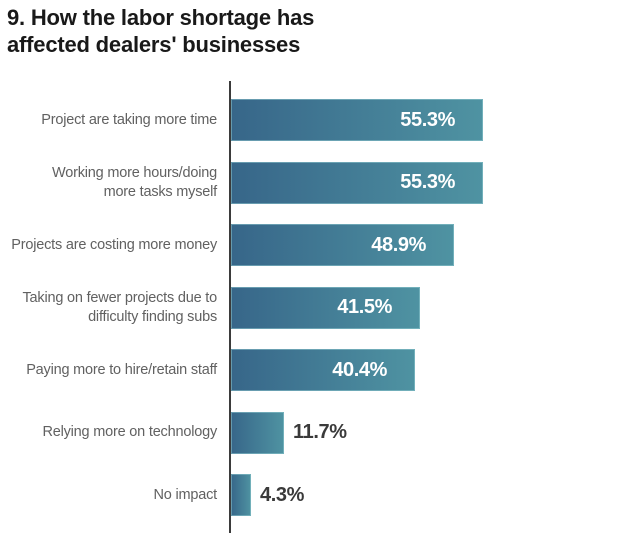 The height and width of the screenshot is (541, 640). I want to click on bar-row: No impact 4.3%, so click(320, 495).